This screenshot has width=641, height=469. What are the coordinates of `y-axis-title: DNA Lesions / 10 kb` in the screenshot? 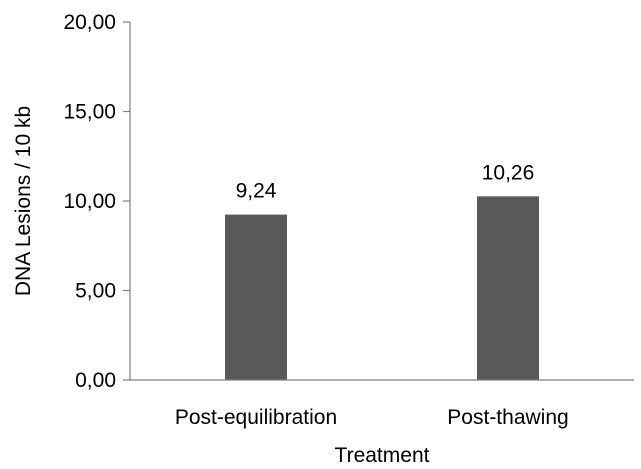 It's located at (23, 201).